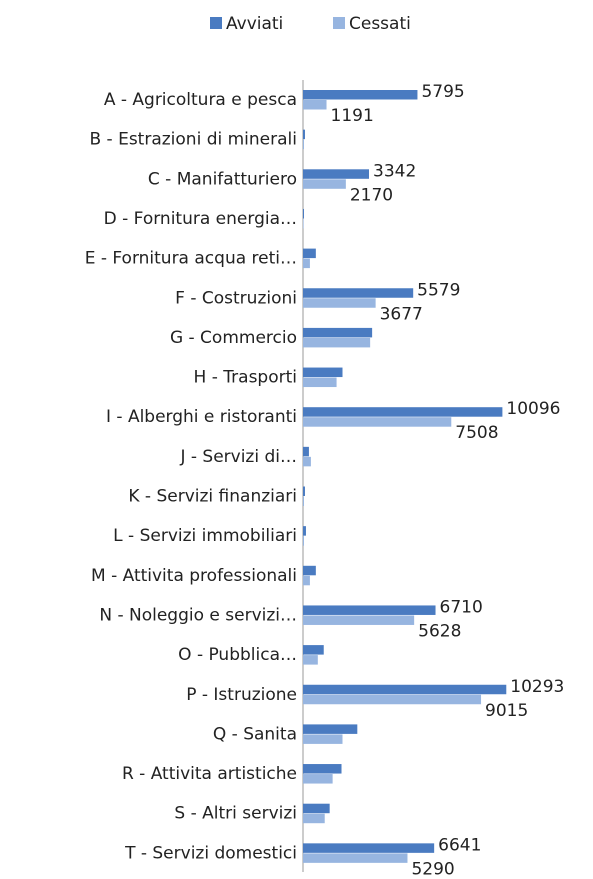 The width and height of the screenshot is (593, 879). Describe the element at coordinates (371, 195) in the screenshot. I see `data-label: 2170` at that location.